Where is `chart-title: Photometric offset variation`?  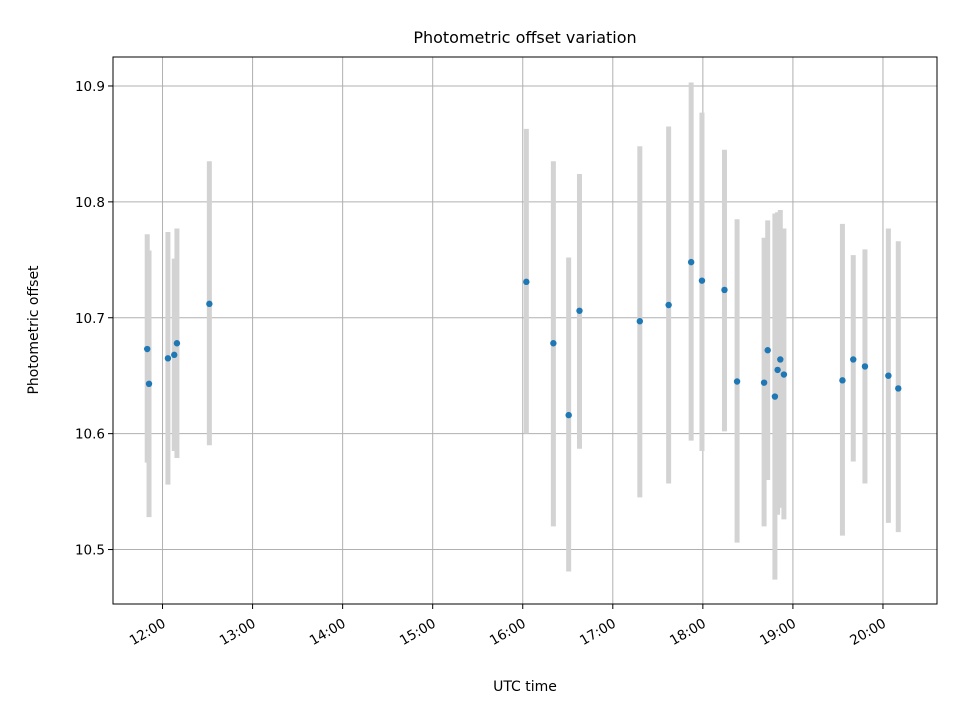
chart-title: Photometric offset variation is located at coordinates (524, 37).